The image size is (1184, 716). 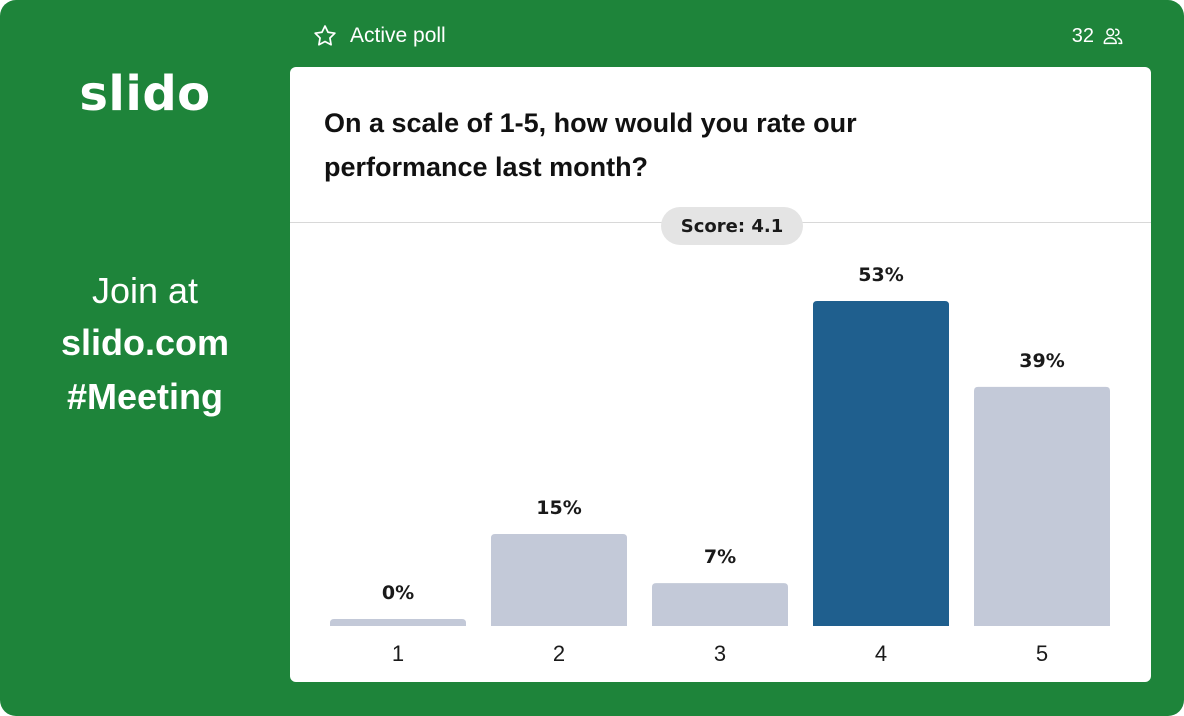 What do you see at coordinates (880, 275) in the screenshot?
I see `bar-value-label: 53%` at bounding box center [880, 275].